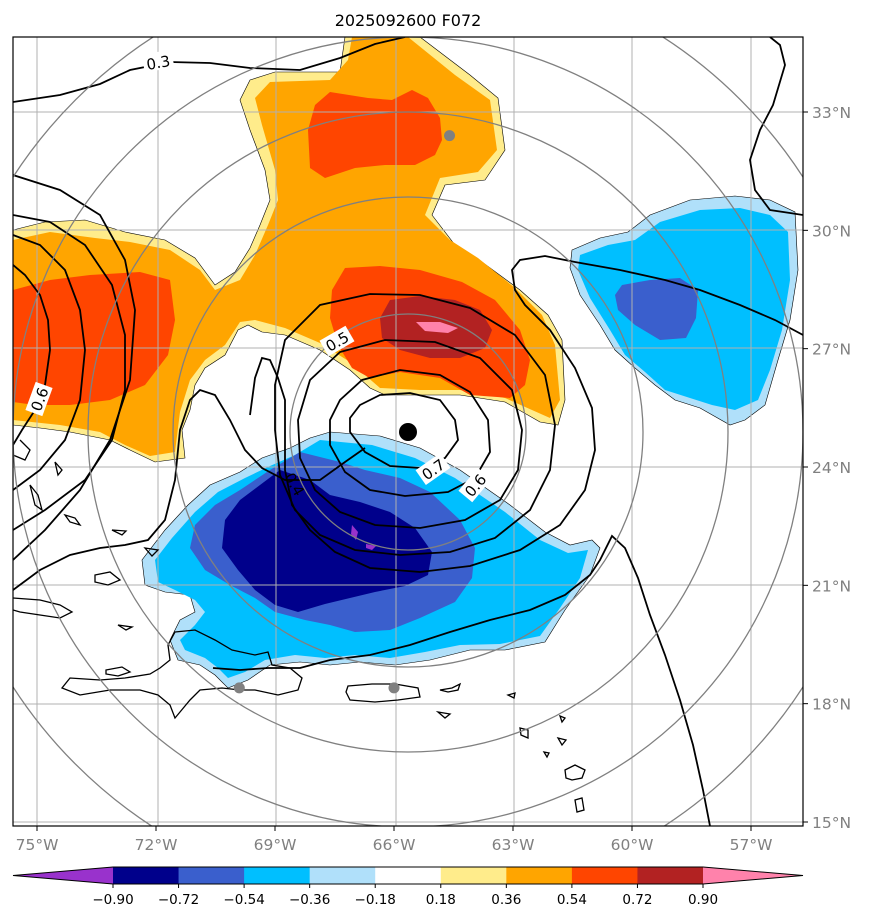 The height and width of the screenshot is (924, 873). Describe the element at coordinates (408, 20) in the screenshot. I see `map-title: 2025092600 F072` at that location.